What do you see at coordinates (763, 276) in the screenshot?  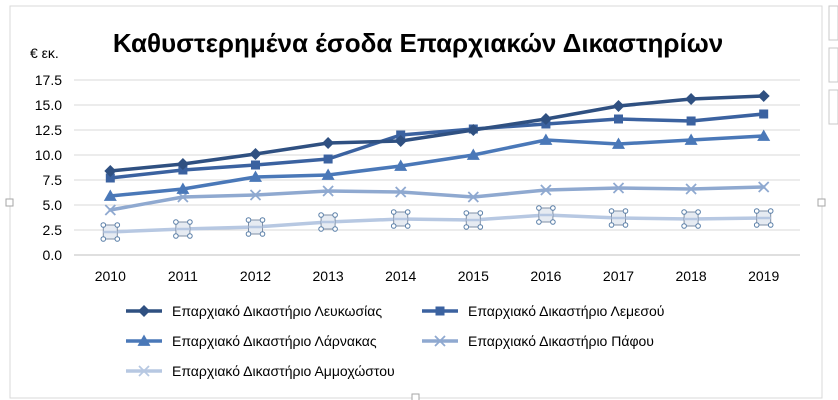 I see `x-tick-label: 2019` at bounding box center [763, 276].